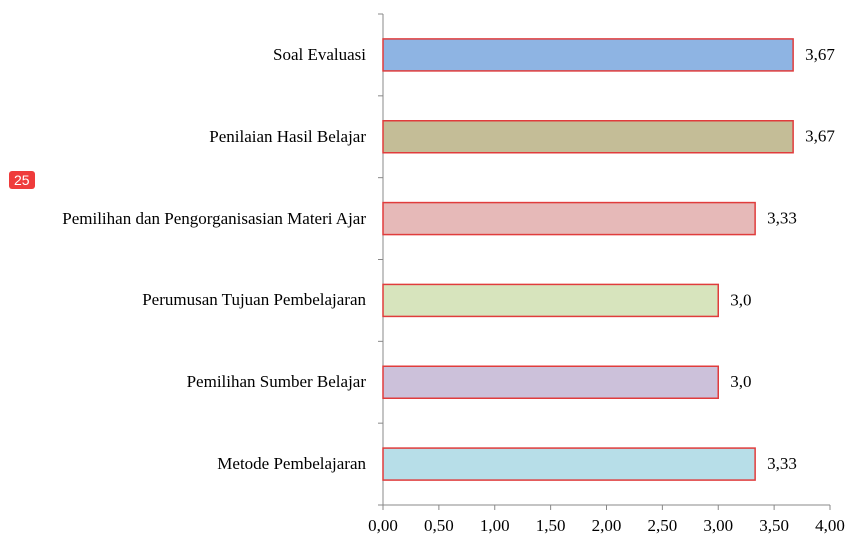 The width and height of the screenshot is (861, 544). I want to click on x-tick-label: 2,00, so click(607, 525).